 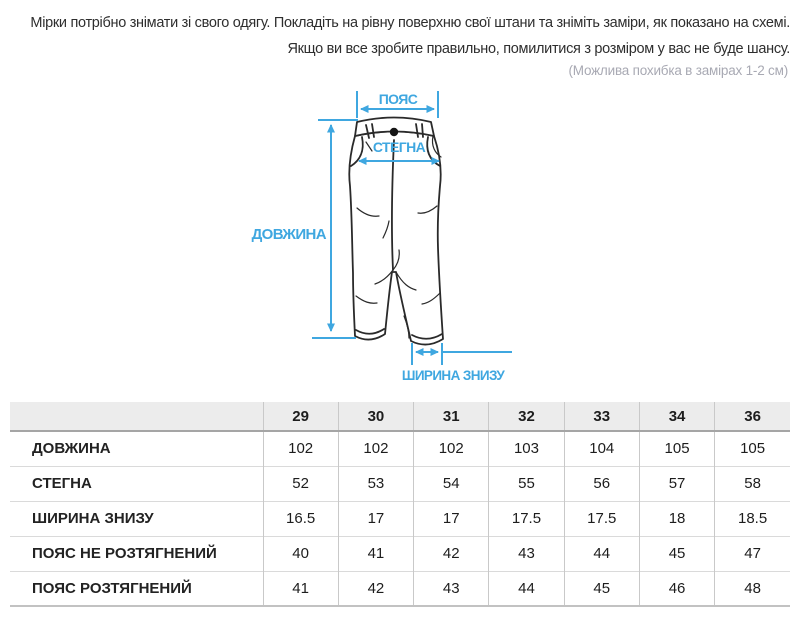 What do you see at coordinates (752, 518) in the screenshot?
I see `size-value-cell: 18.5` at bounding box center [752, 518].